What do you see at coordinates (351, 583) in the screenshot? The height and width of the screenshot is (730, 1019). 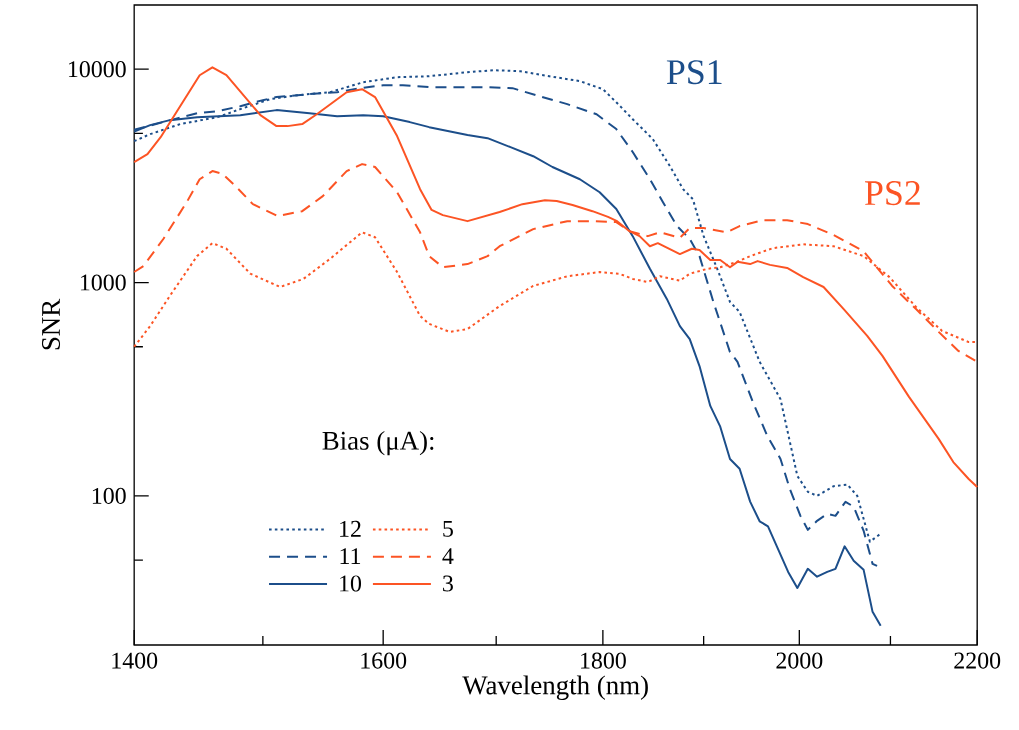 I see `legend-label: 10` at bounding box center [351, 583].